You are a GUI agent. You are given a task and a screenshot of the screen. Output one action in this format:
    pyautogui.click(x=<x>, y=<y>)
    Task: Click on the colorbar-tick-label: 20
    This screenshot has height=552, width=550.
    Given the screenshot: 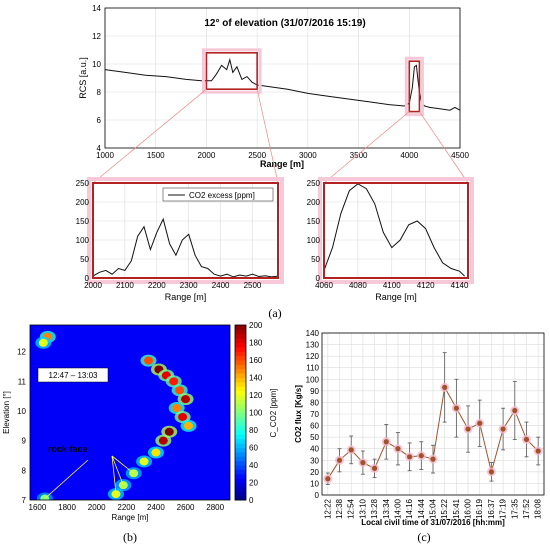 What is the action you would take?
    pyautogui.click(x=253, y=483)
    